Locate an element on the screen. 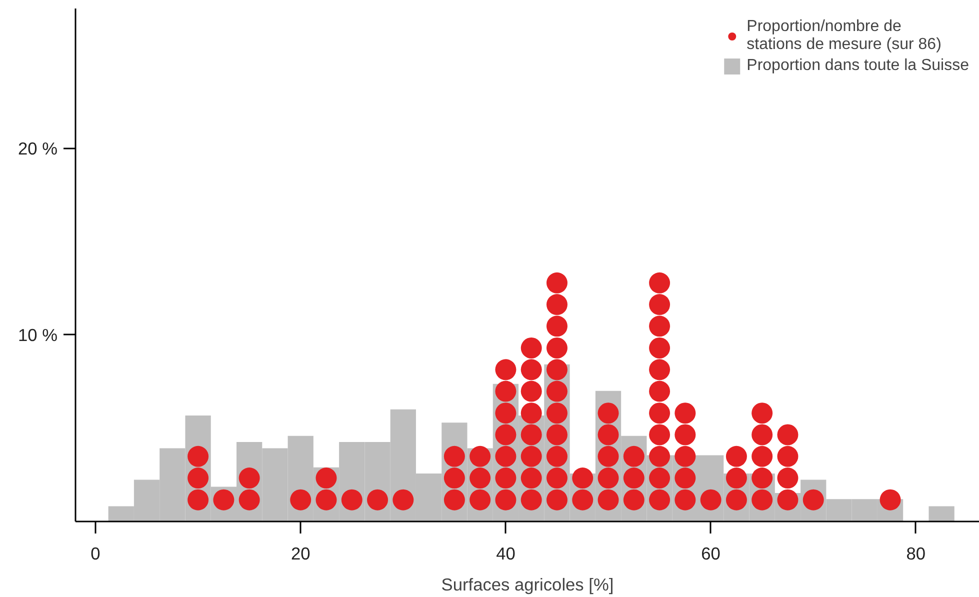 The width and height of the screenshot is (979, 597). x-tick-label: 40 is located at coordinates (506, 554).